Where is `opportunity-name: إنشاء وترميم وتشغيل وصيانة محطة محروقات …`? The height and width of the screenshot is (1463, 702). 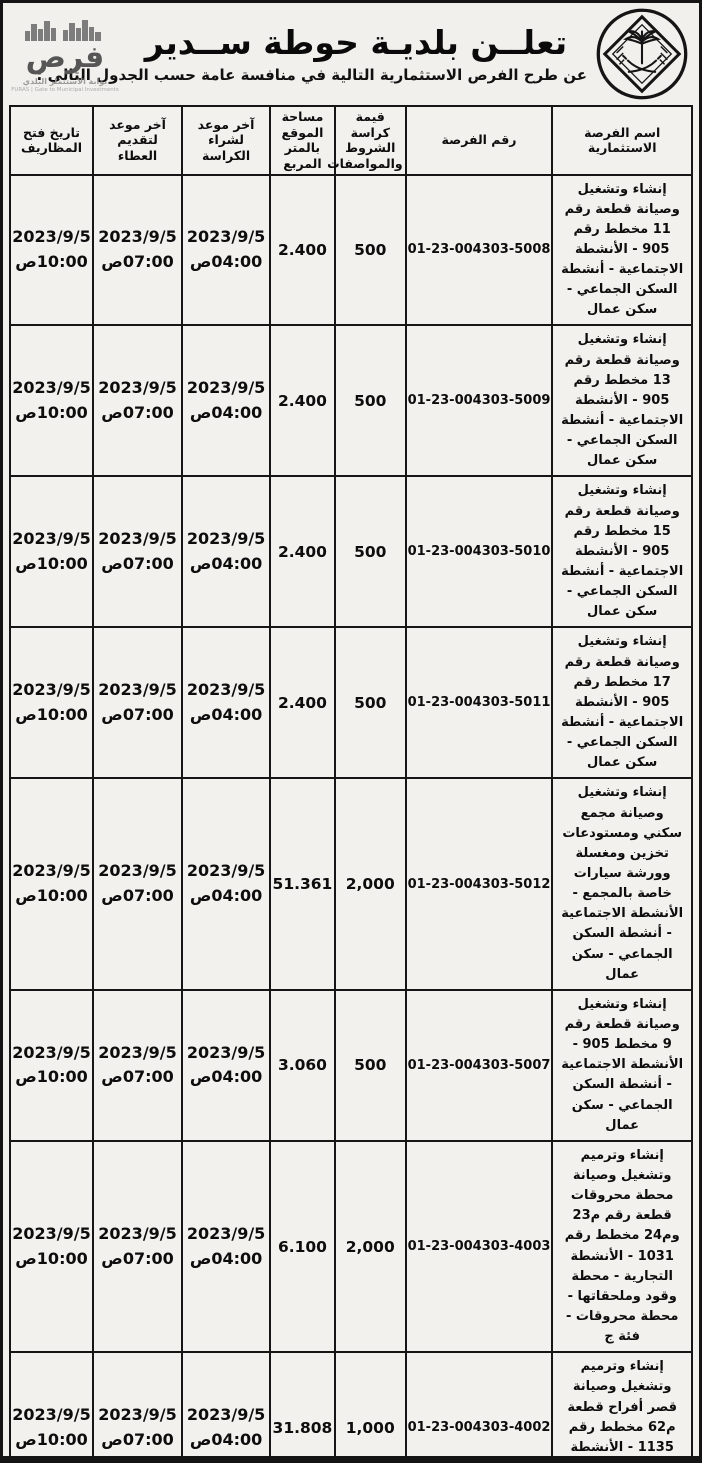
opportunity-name: إنشاء وترميم وتشغيل وصيانة محطة محروقات … is located at coordinates (622, 1246).